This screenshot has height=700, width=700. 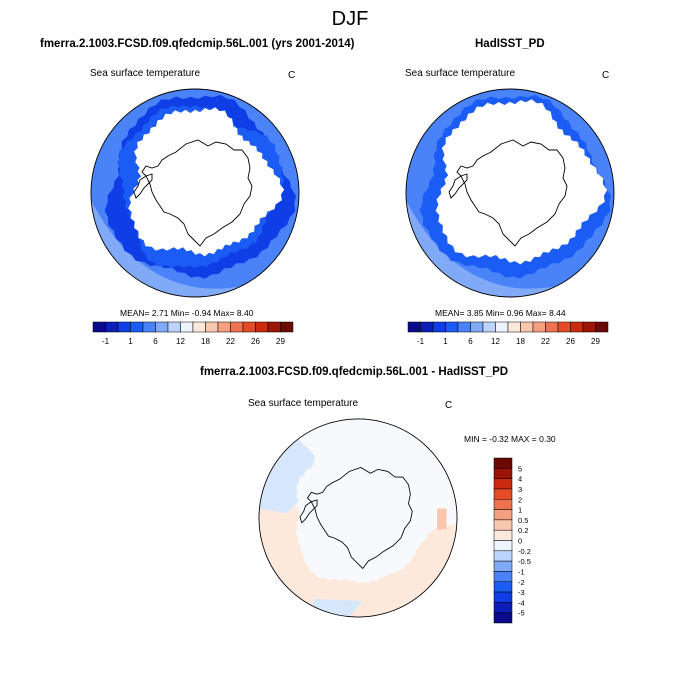 I want to click on colorbar-tick-label: -4, so click(x=521, y=602).